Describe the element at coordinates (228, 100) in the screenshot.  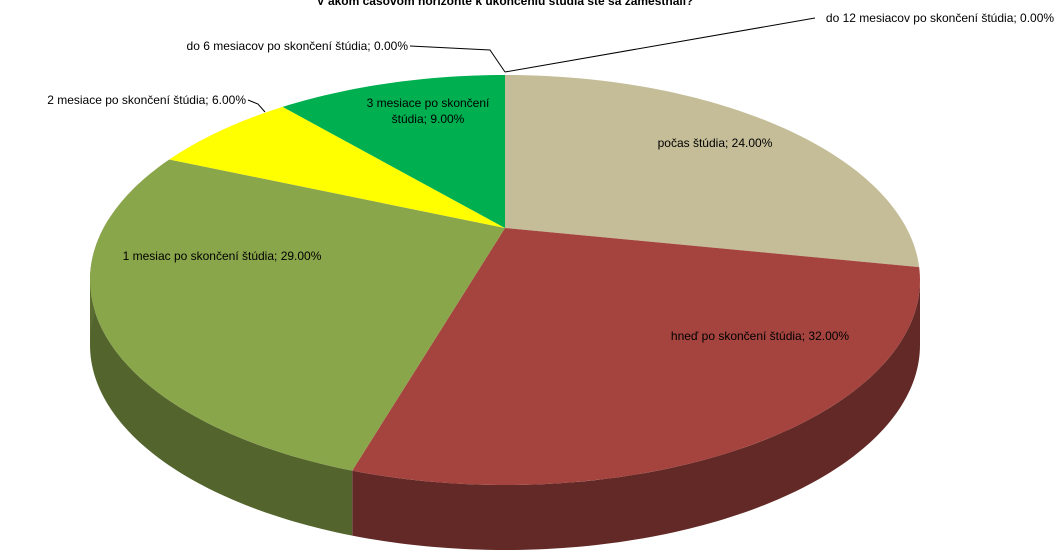
I see `label-value: 6.00%` at that location.